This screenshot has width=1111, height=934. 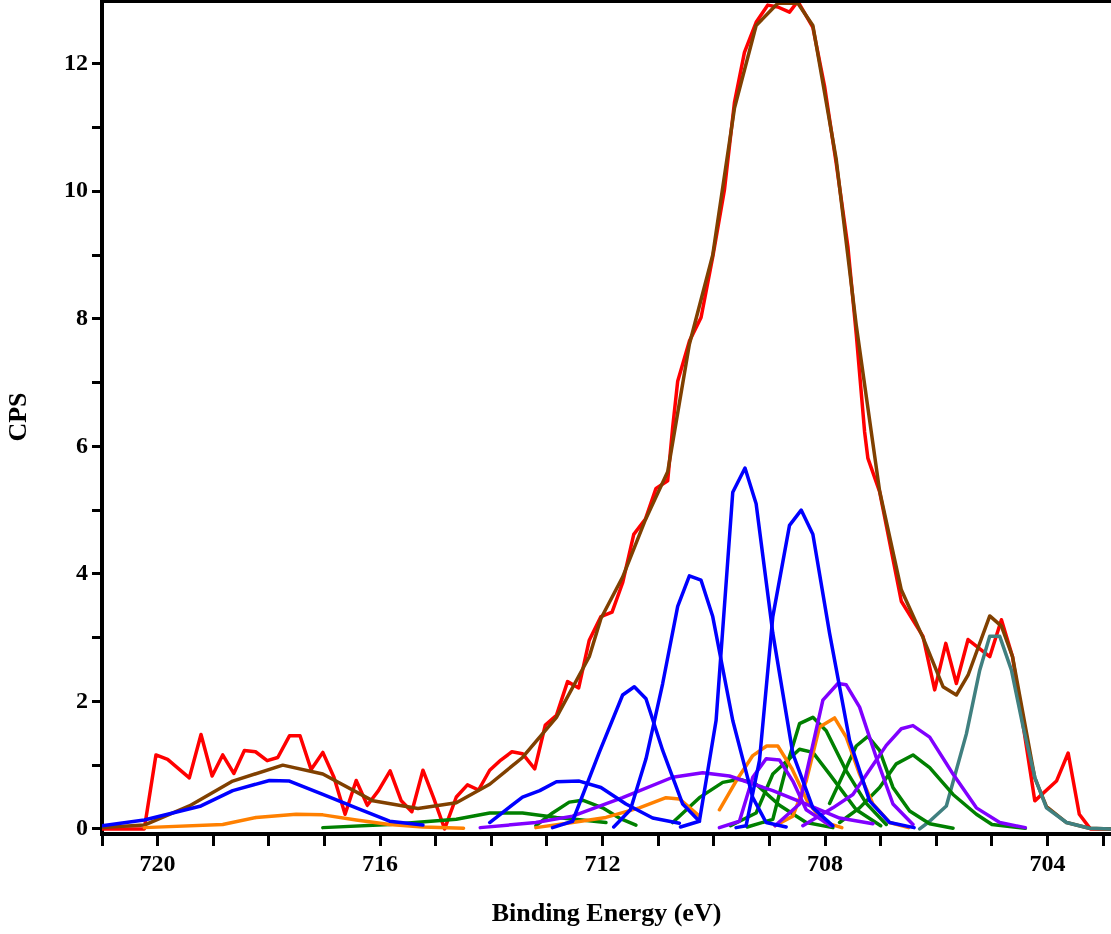 I want to click on y-tick-label: 4, so click(x=82, y=572).